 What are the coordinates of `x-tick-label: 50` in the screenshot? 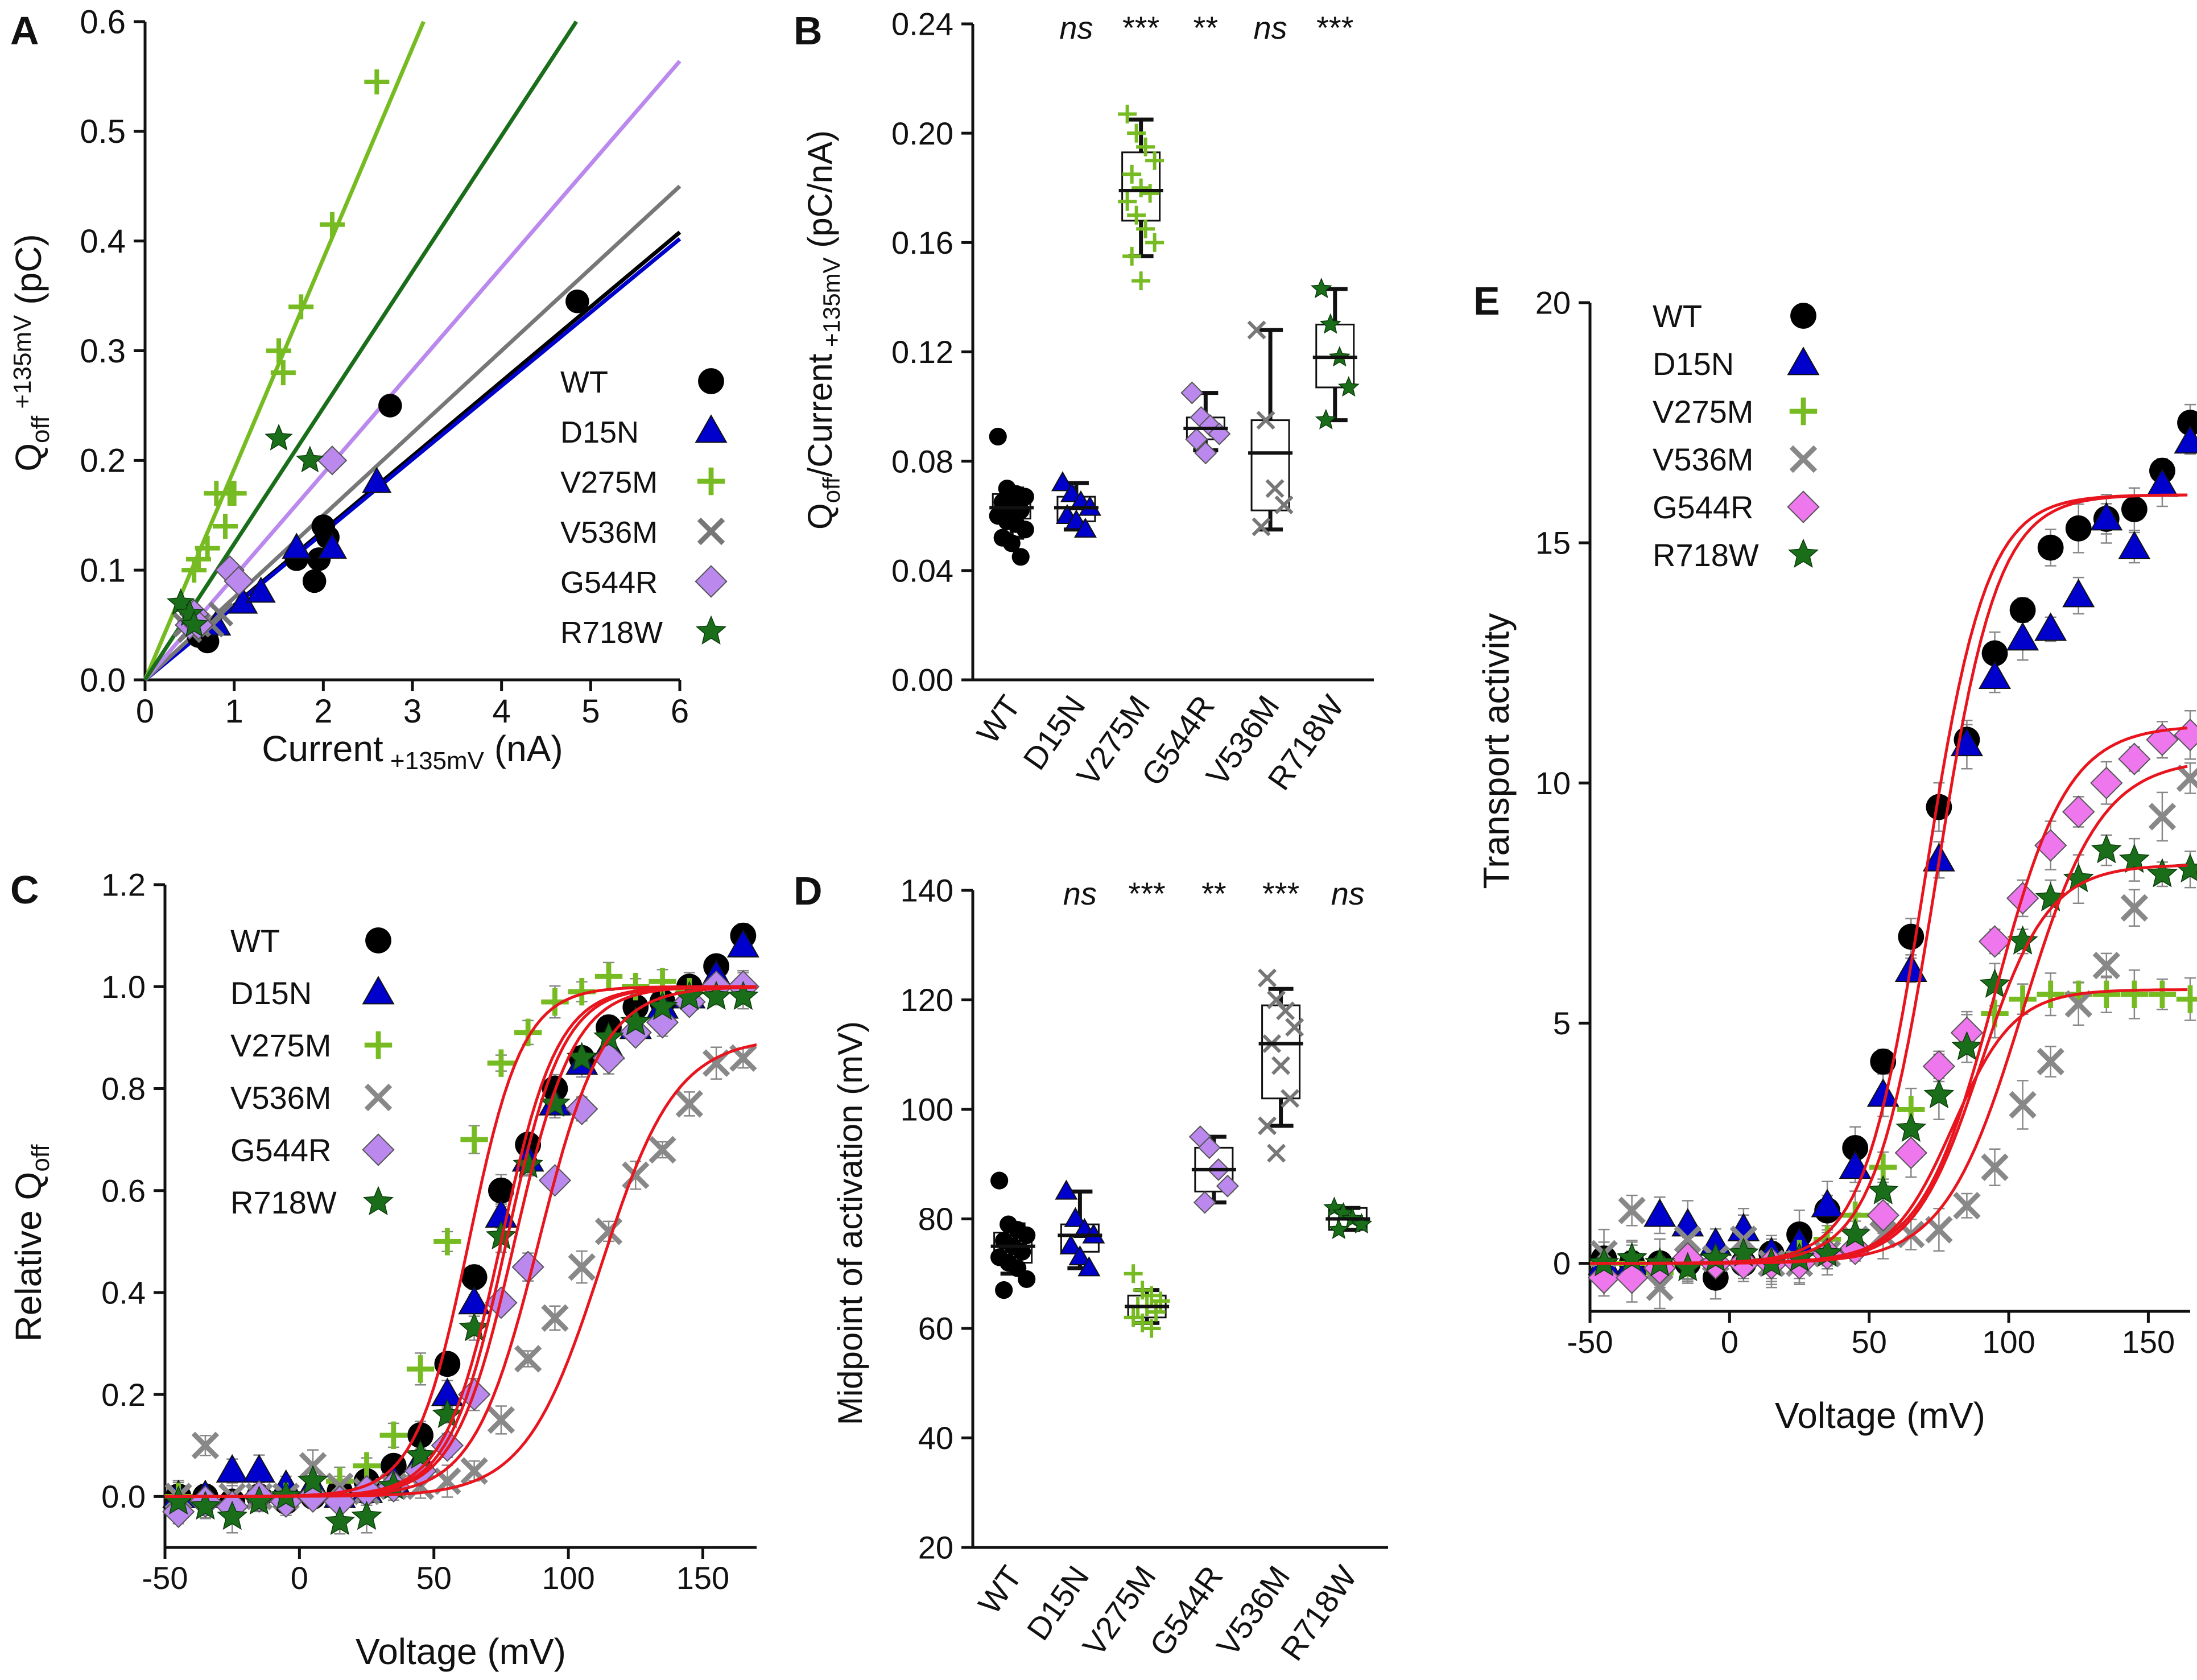 It's located at (434, 1578).